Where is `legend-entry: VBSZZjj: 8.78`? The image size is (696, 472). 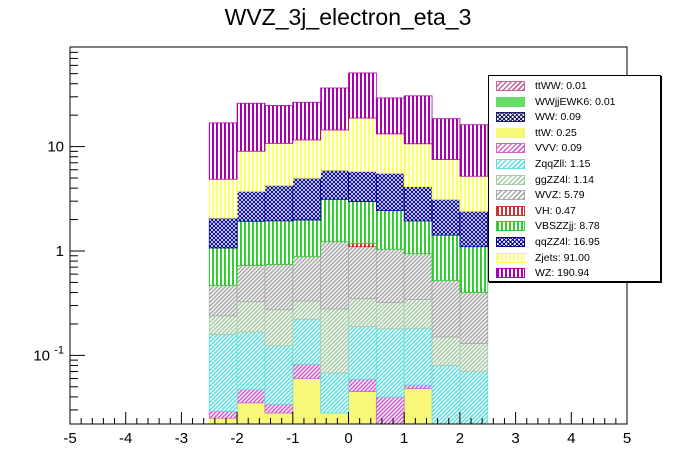 legend-entry: VBSZZjj: 8.78 is located at coordinates (575, 226).